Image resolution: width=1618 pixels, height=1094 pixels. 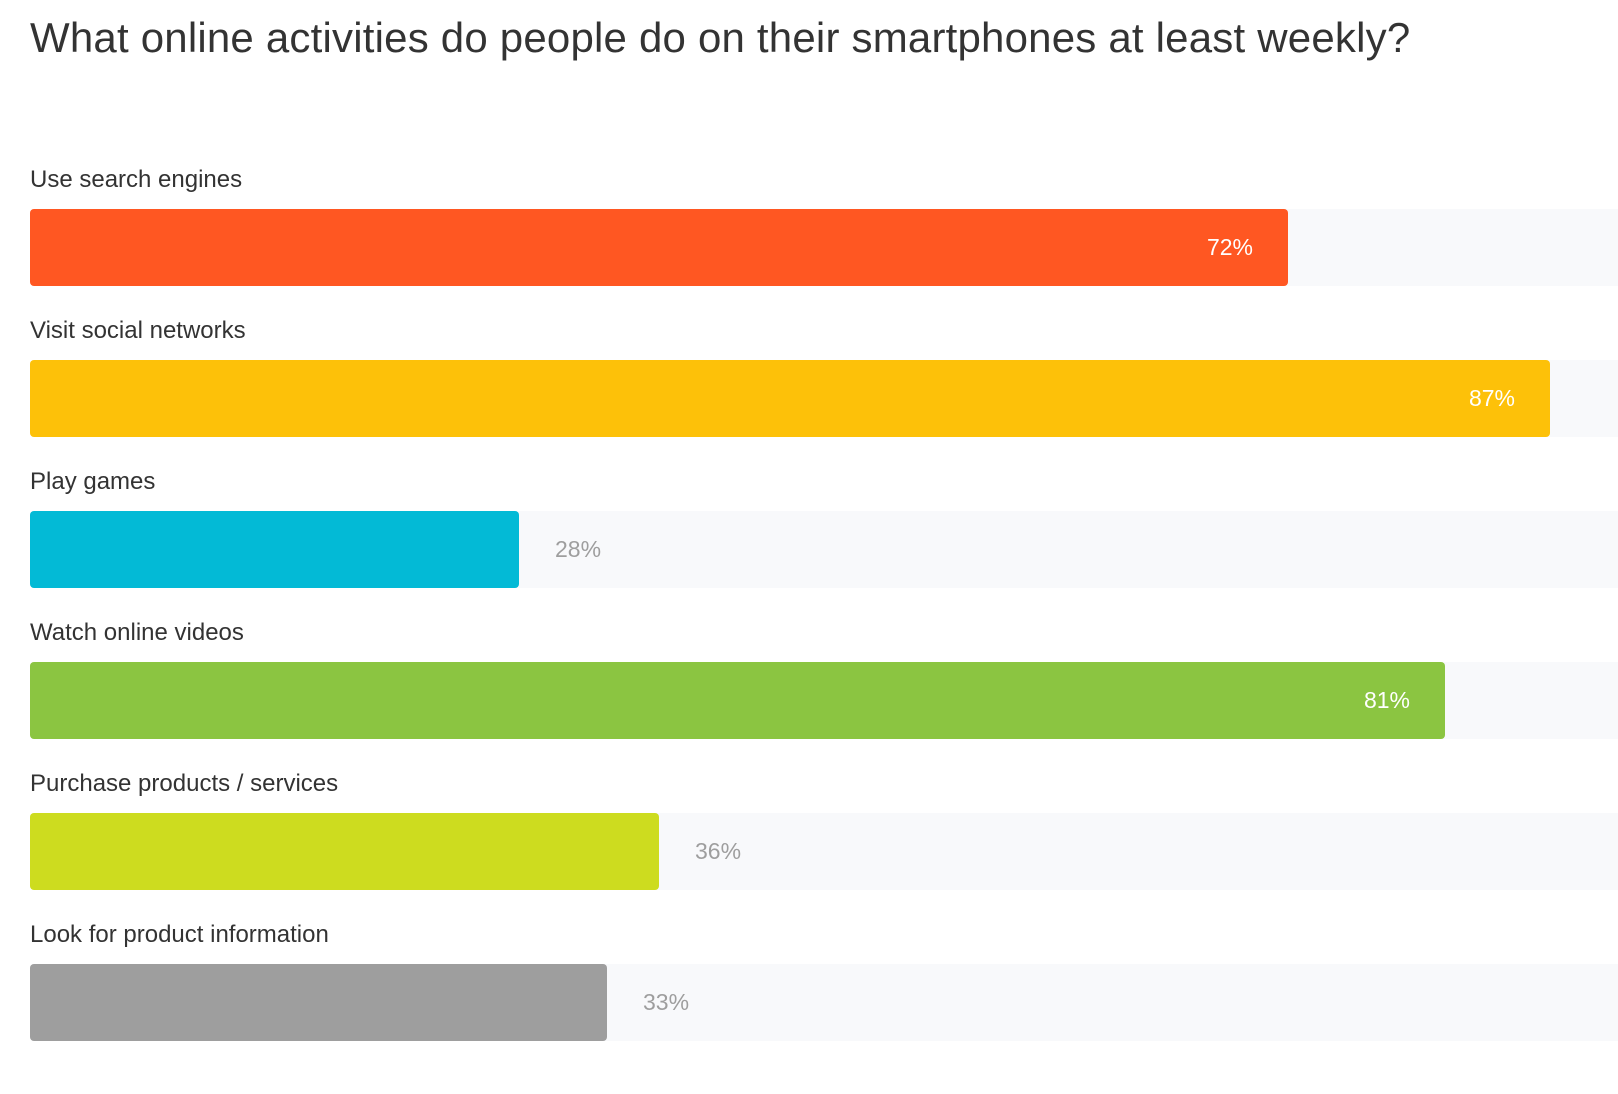 I want to click on bar-track: 72%, so click(x=824, y=247).